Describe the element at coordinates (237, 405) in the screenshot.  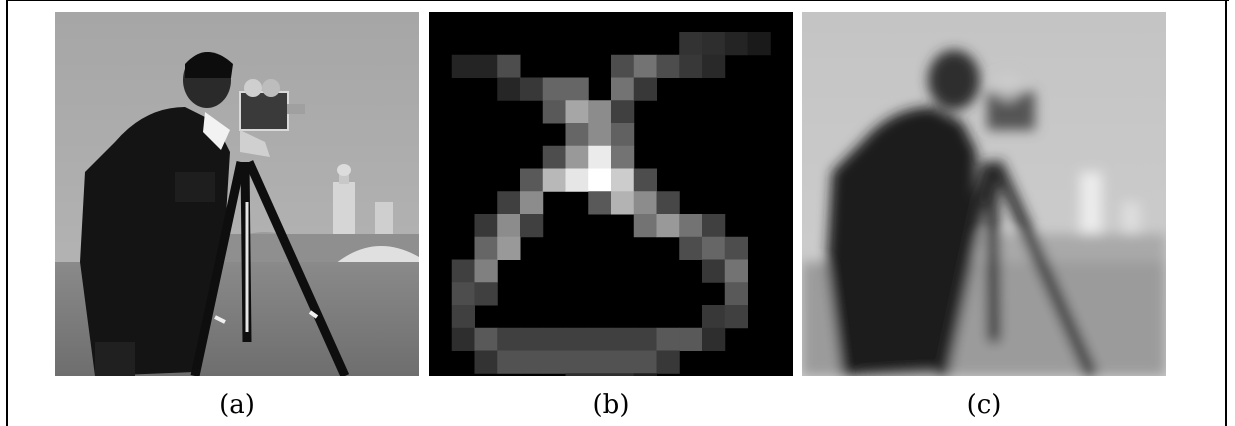
I see `caption-a: (a)` at that location.